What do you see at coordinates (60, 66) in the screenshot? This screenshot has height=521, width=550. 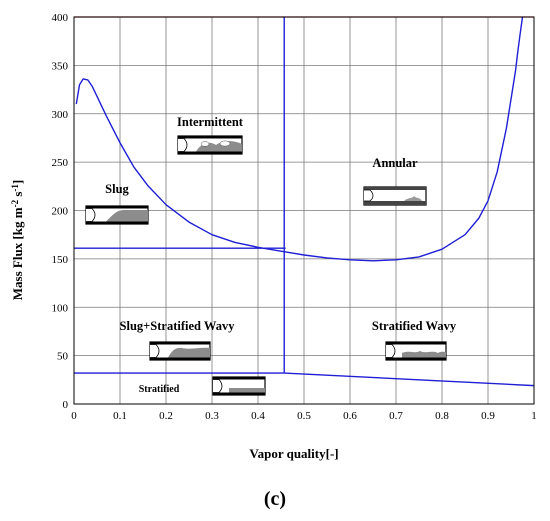 I see `y-tick-label: 350` at bounding box center [60, 66].